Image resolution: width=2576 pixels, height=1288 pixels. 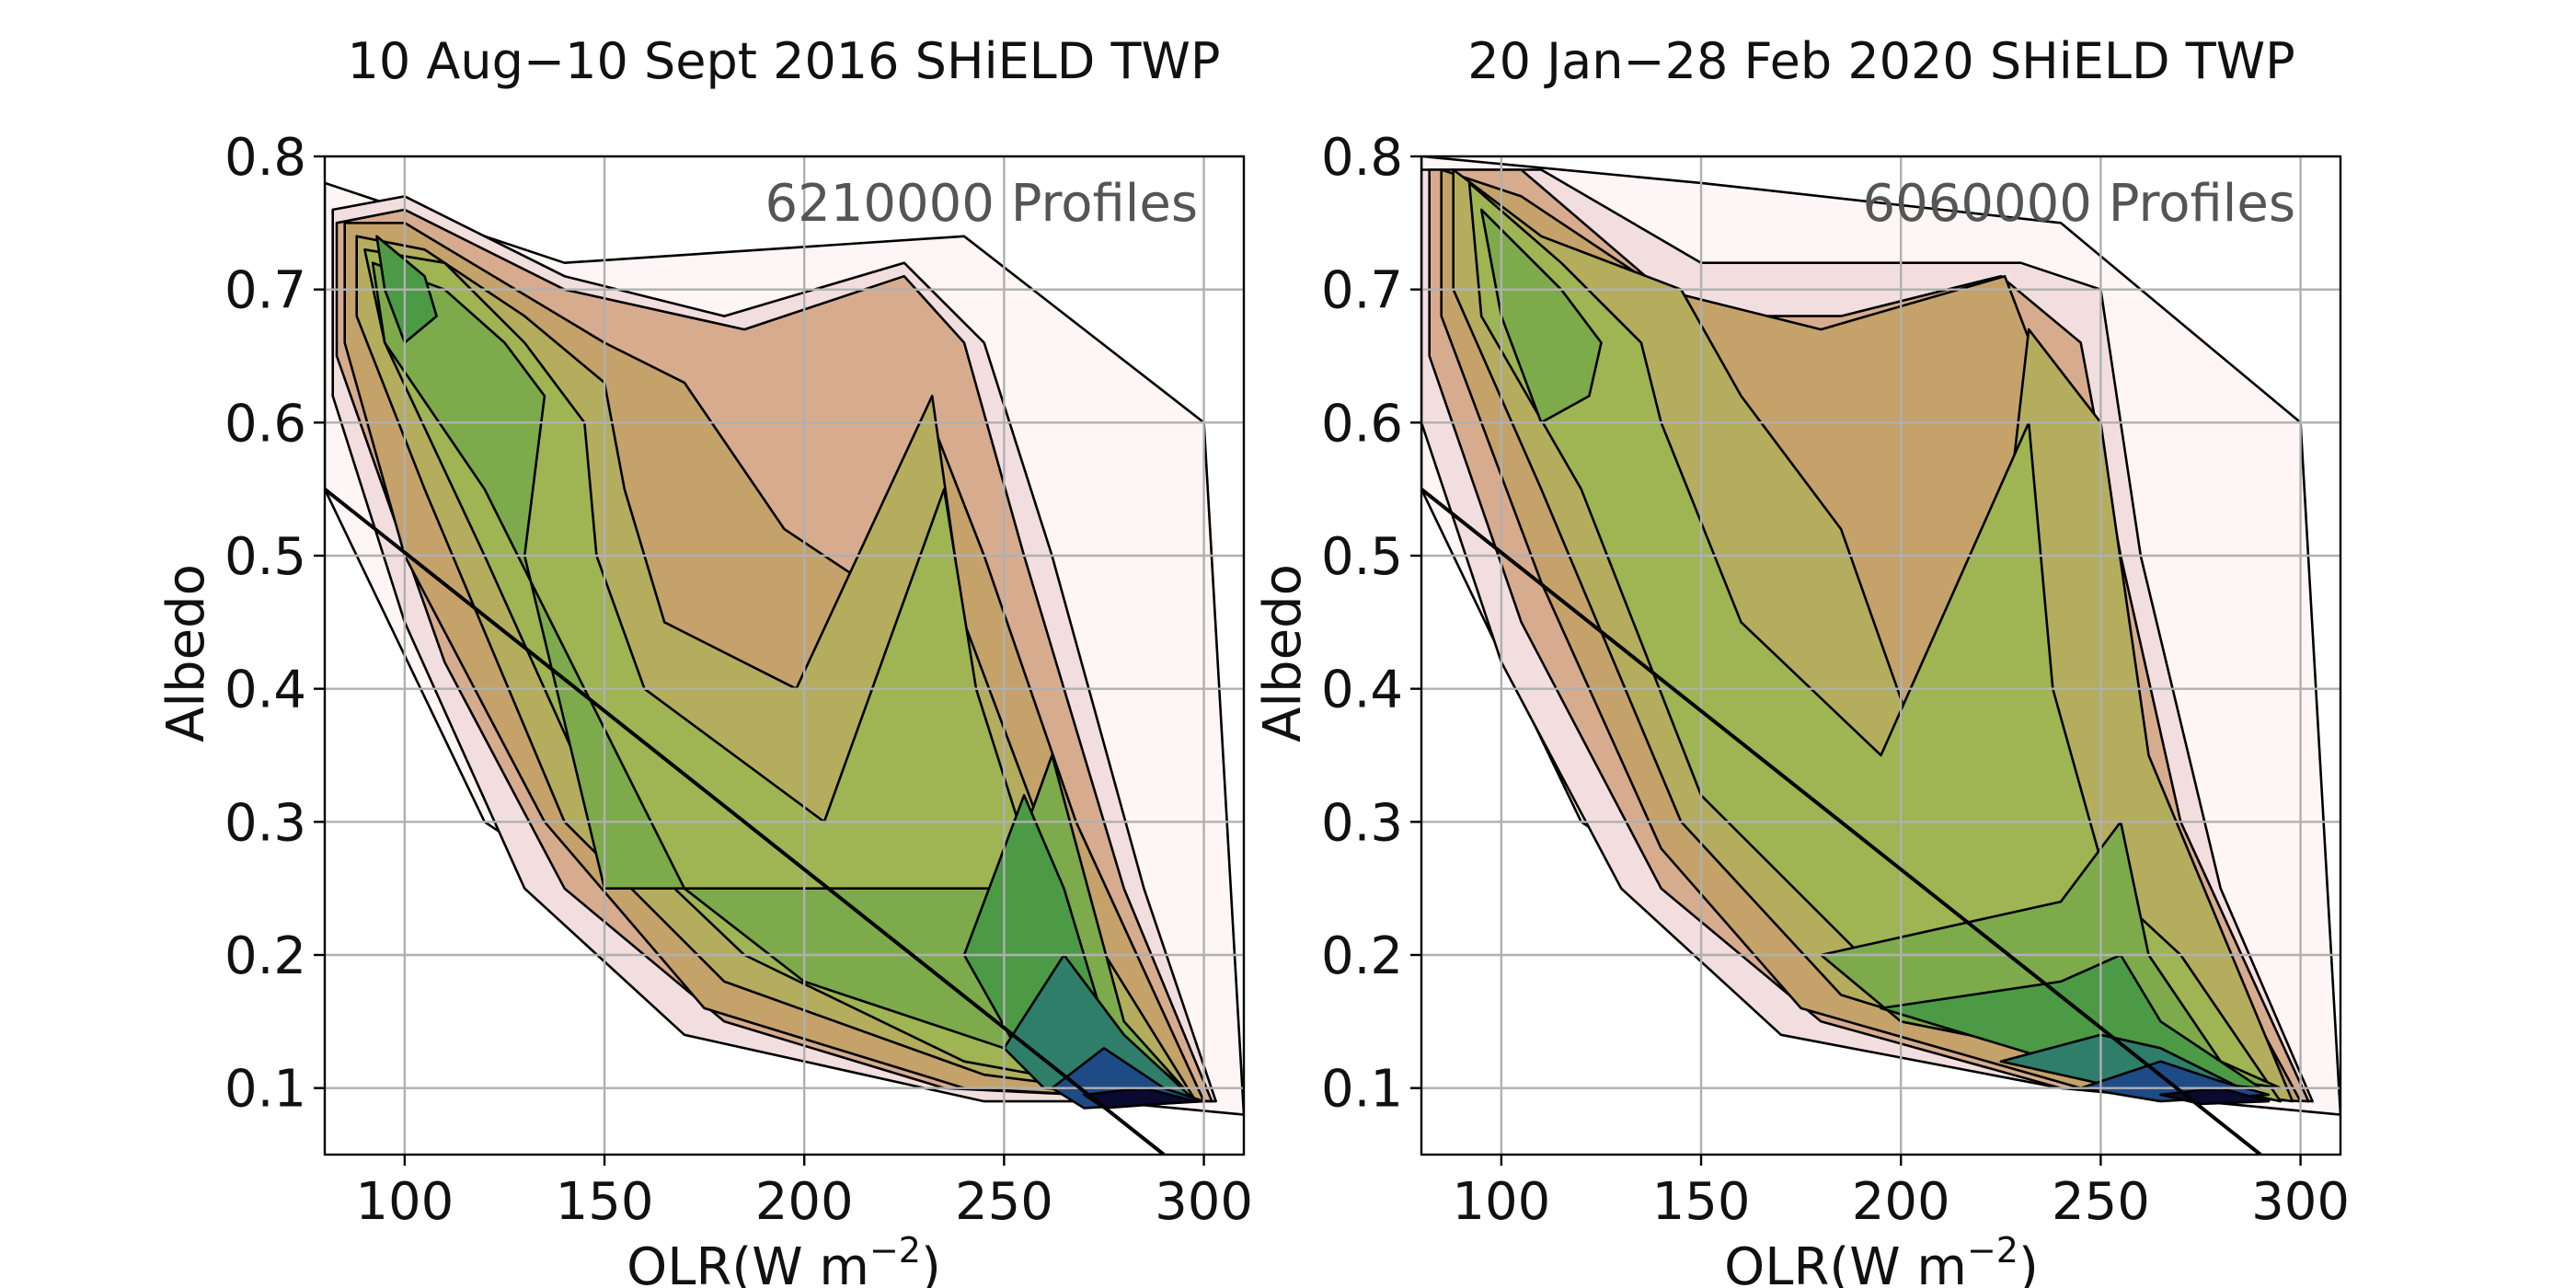 What do you see at coordinates (2078, 204) in the screenshot?
I see `profile-count-annotation: 6060000 Profiles` at bounding box center [2078, 204].